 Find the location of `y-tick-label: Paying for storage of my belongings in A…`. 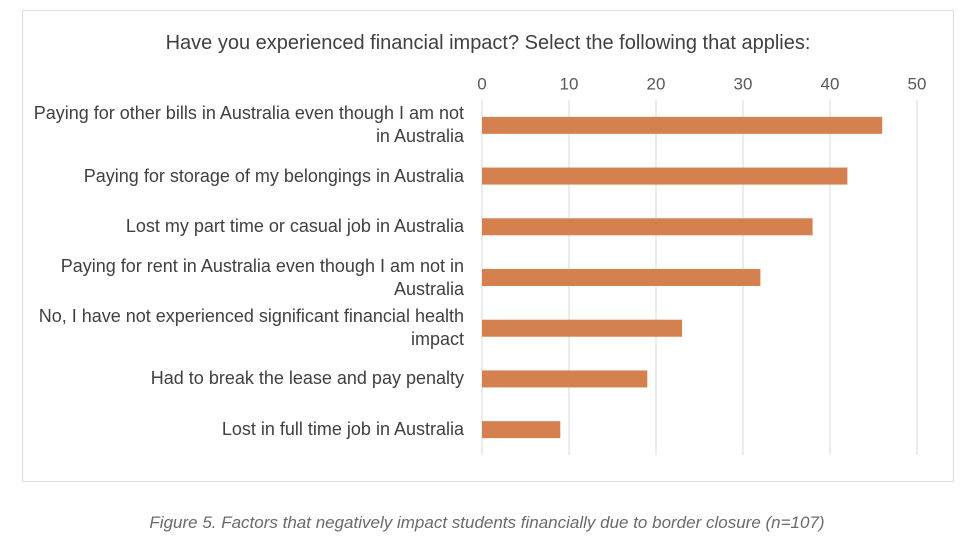

y-tick-label: Paying for storage of my belongings in A… is located at coordinates (273, 175).